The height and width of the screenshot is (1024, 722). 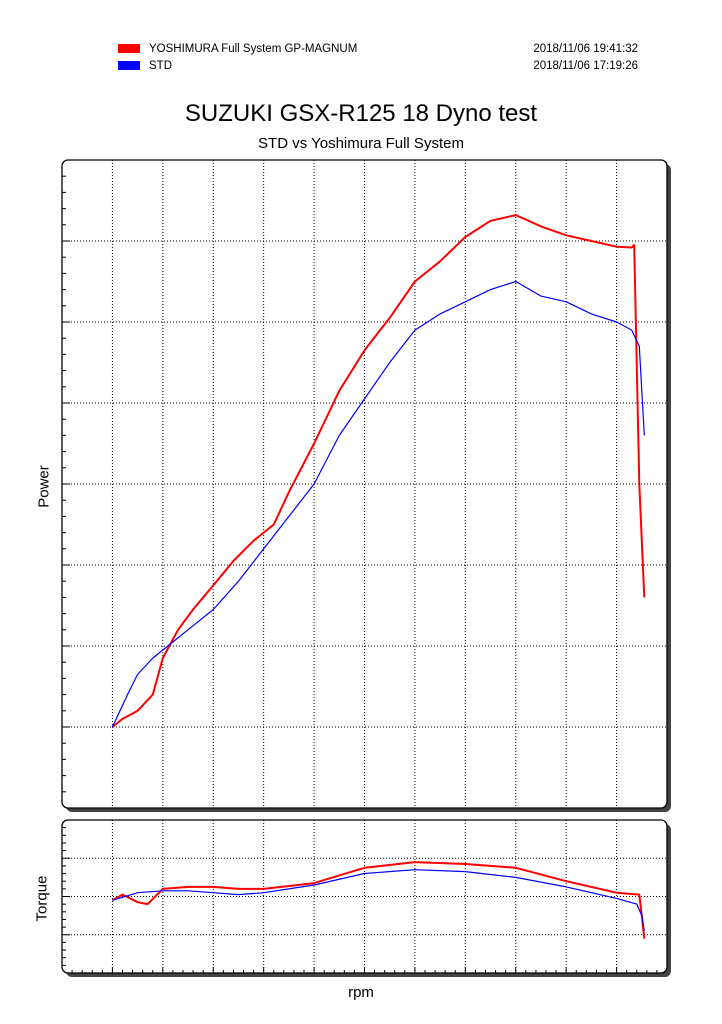 I want to click on legend-timestamp: 2018/11/06 17:19:26, so click(x=585, y=66).